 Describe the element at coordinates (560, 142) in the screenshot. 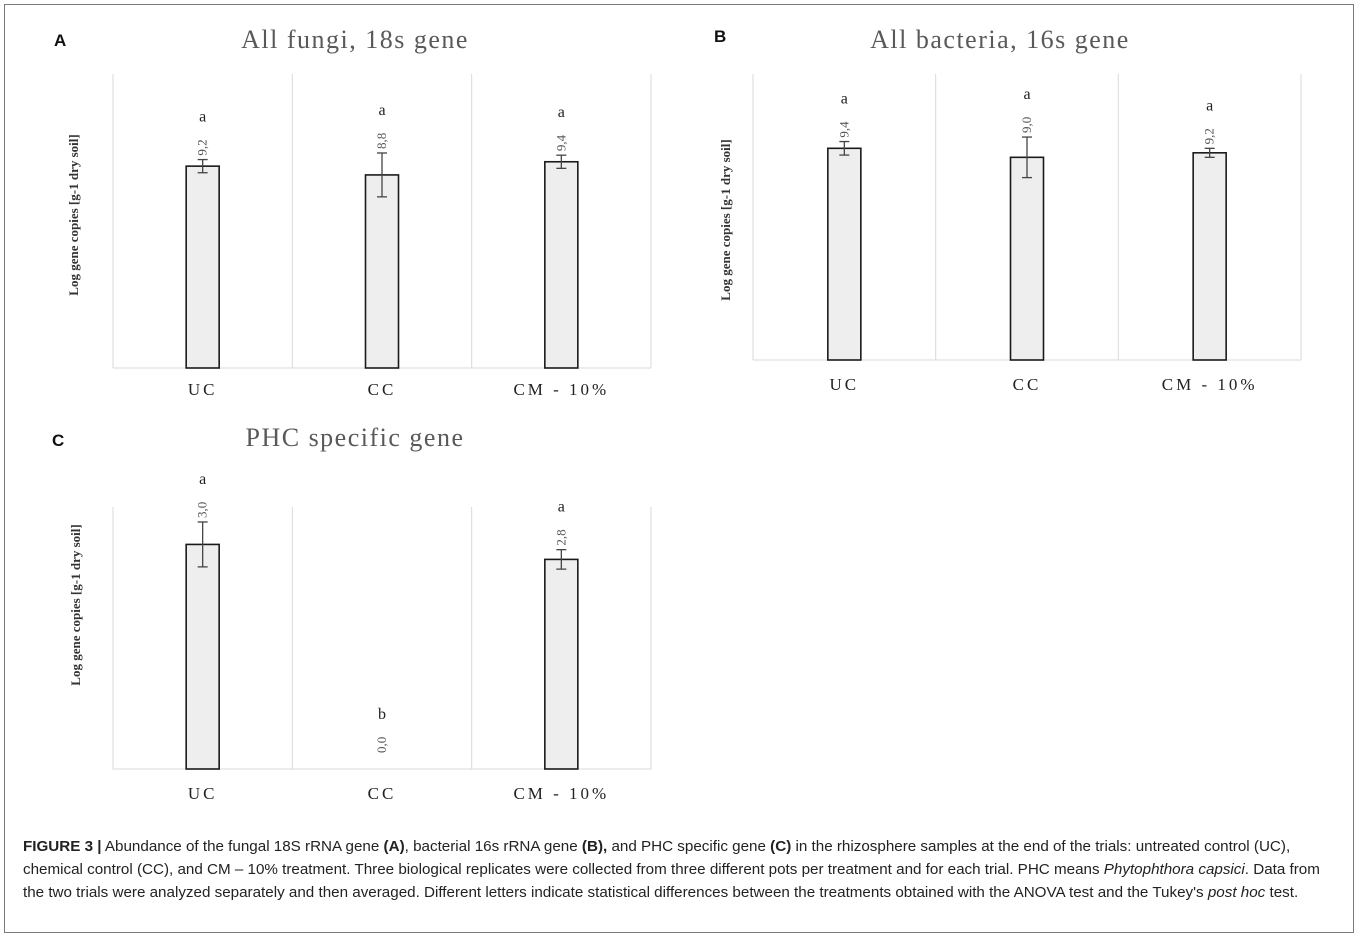

I see `panel-a-value-label: 9,4` at that location.